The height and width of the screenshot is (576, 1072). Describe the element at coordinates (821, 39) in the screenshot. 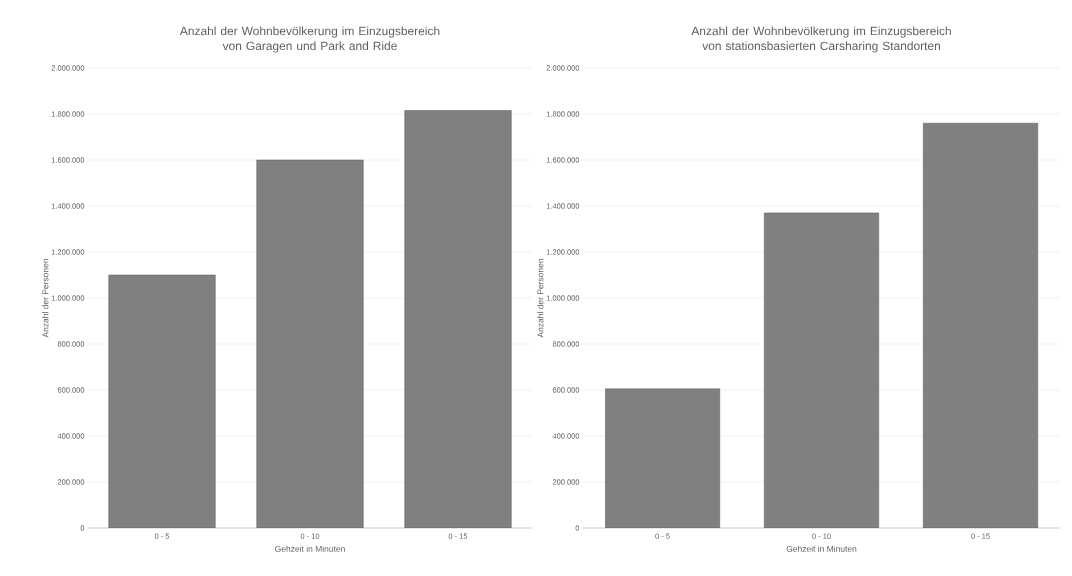

I see `chart-title: Anzahl der Wohnbevölkerung im Einzugsbereich von stationsbasierten Carsharing Standorten` at that location.